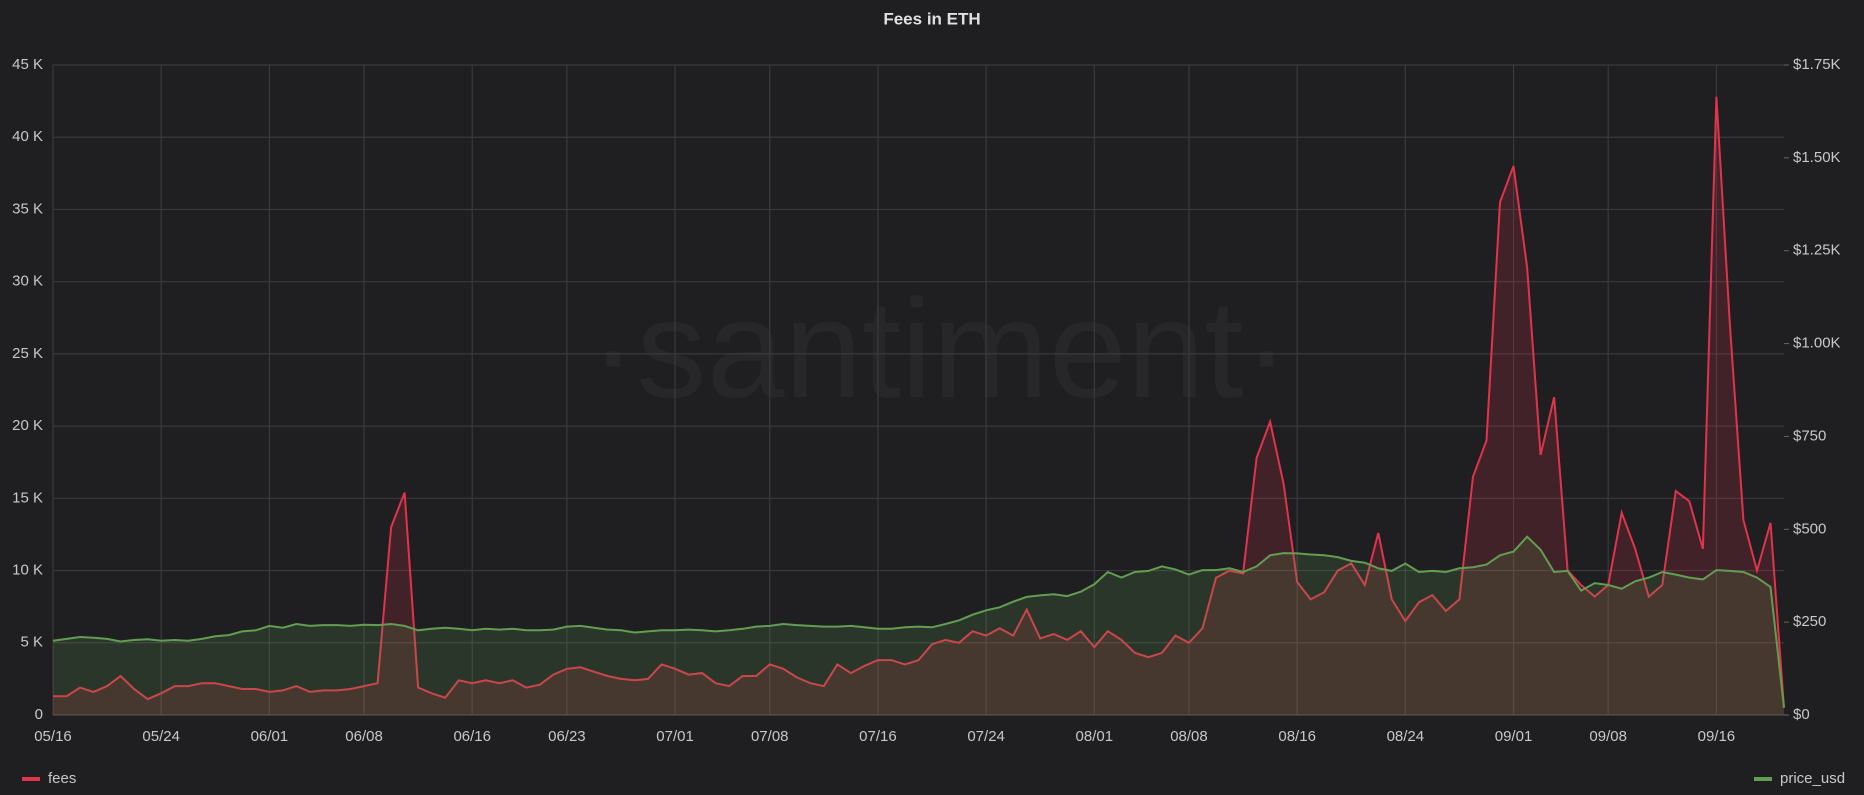 The width and height of the screenshot is (1864, 795). What do you see at coordinates (364, 736) in the screenshot?
I see `x-tick-label: 06/08` at bounding box center [364, 736].